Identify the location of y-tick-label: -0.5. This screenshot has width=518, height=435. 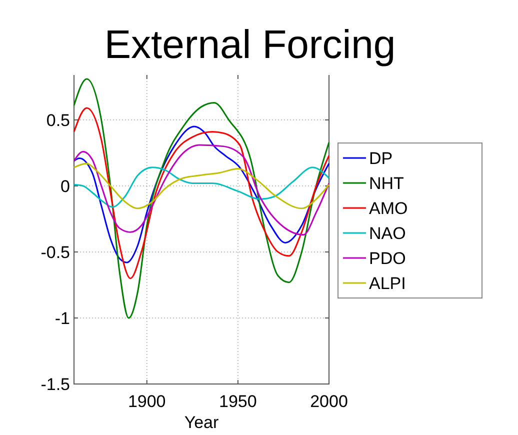
(55, 252).